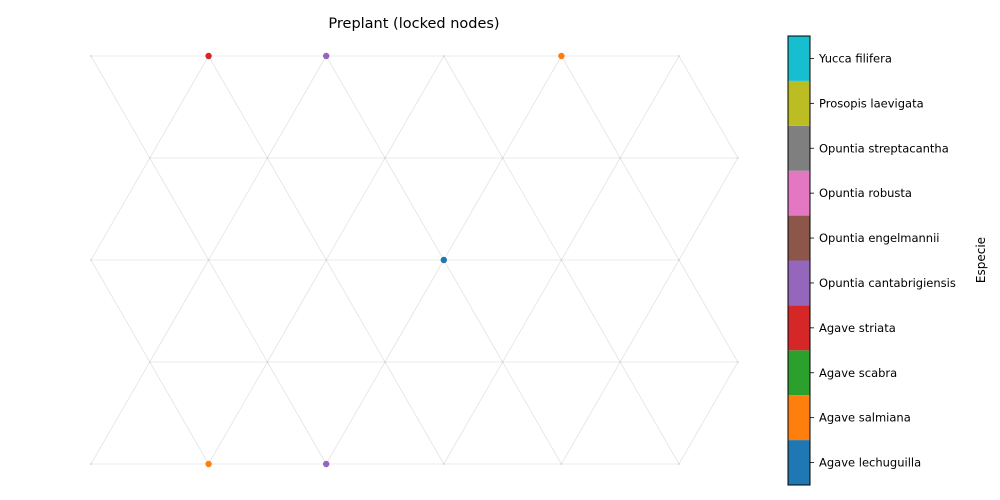 The height and width of the screenshot is (500, 1000). What do you see at coordinates (857, 328) in the screenshot?
I see `colorbar-tick-label: Agave striata` at bounding box center [857, 328].